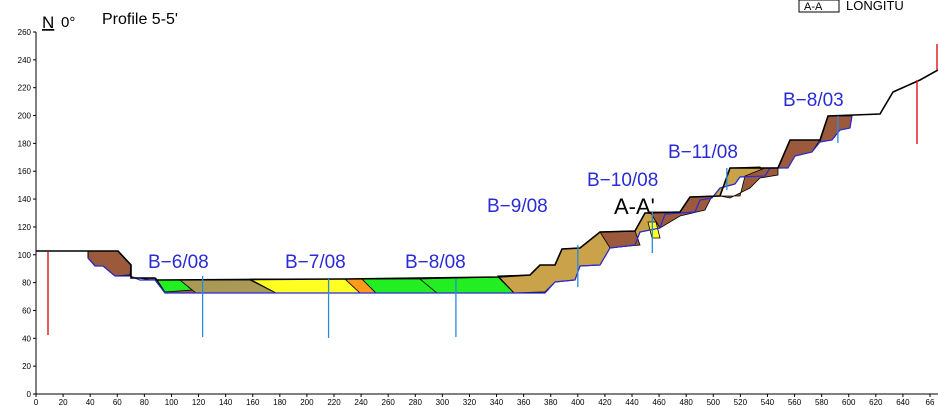  I want to click on x-tick-label: 420, so click(605, 402).